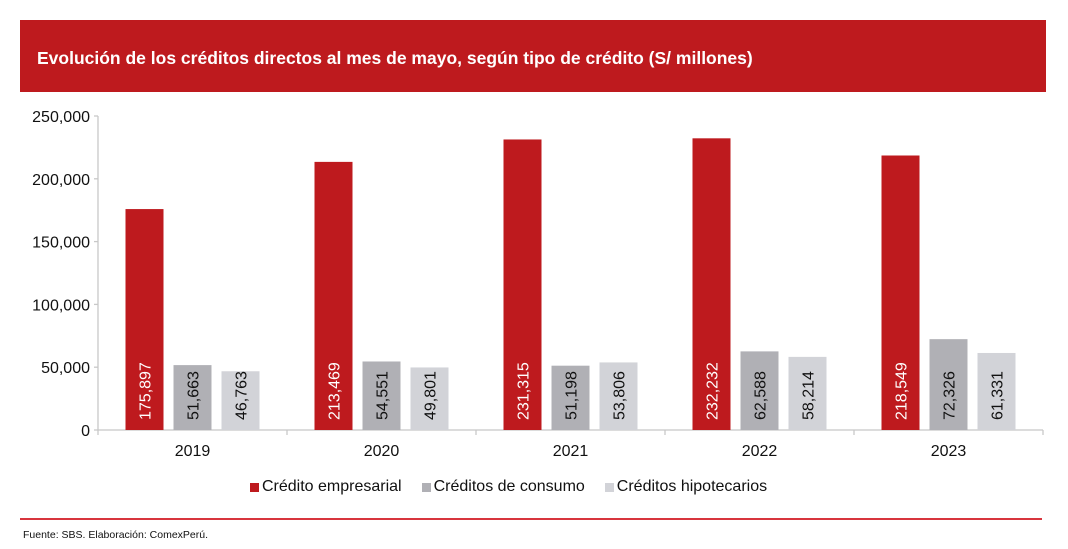 Image resolution: width=1068 pixels, height=549 pixels. I want to click on data-label: 232,232, so click(713, 391).